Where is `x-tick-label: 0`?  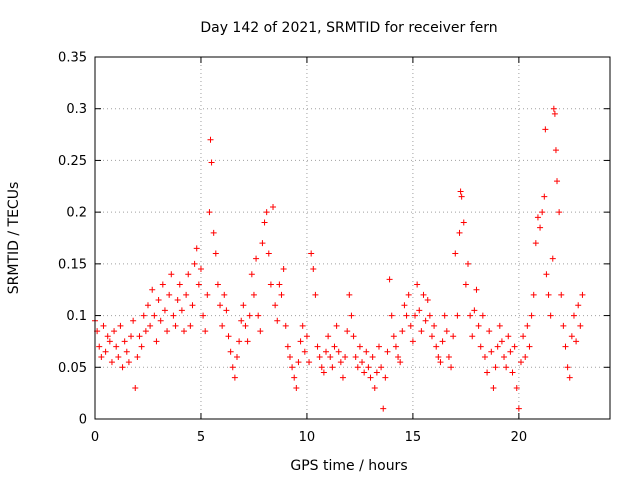
x-tick-label: 0 is located at coordinates (95, 437).